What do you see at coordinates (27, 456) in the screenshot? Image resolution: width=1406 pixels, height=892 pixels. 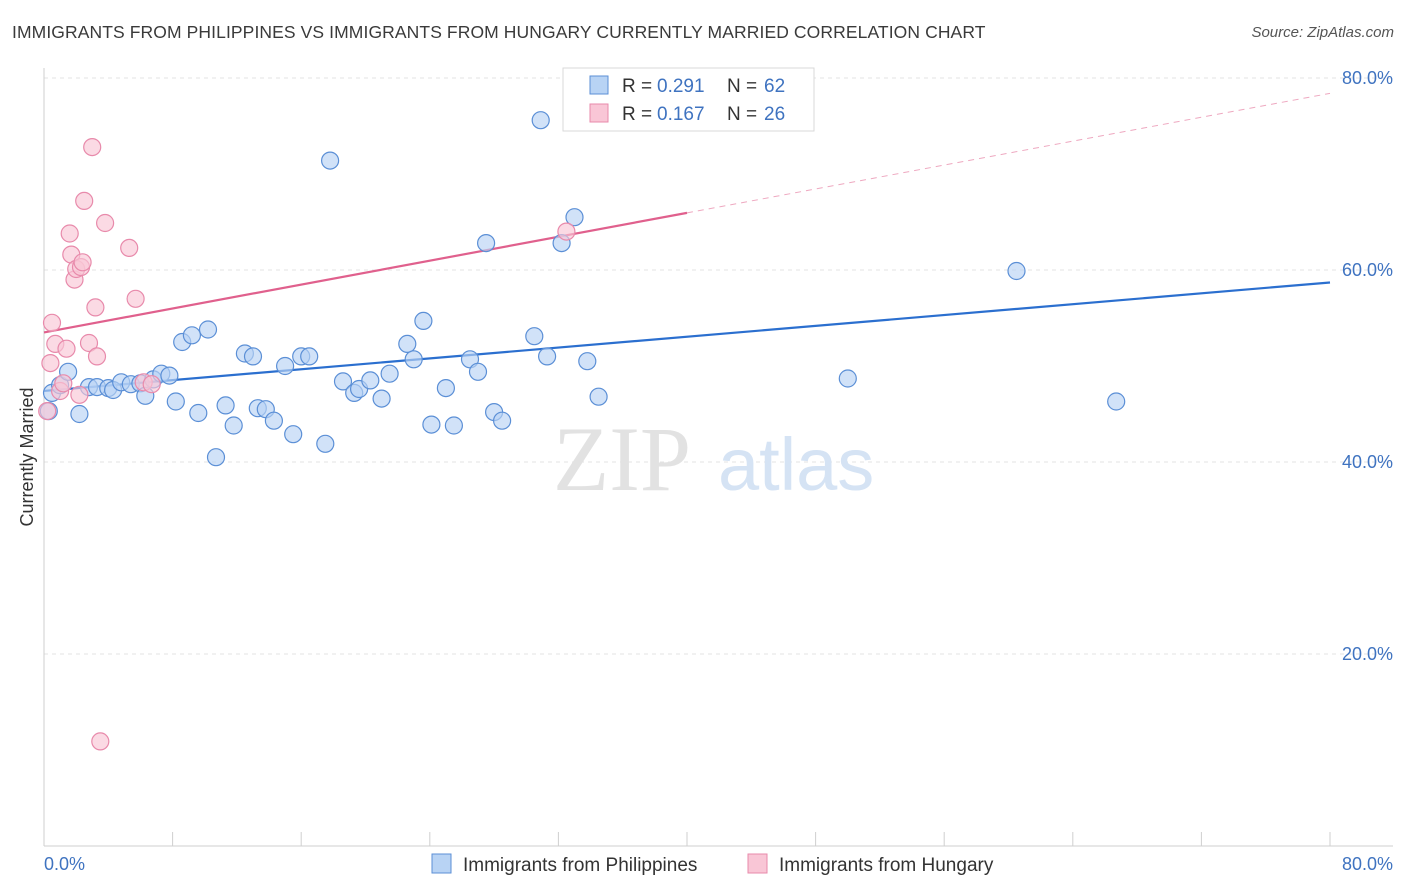 I see `y-axis-title: Currently Married` at bounding box center [27, 456].